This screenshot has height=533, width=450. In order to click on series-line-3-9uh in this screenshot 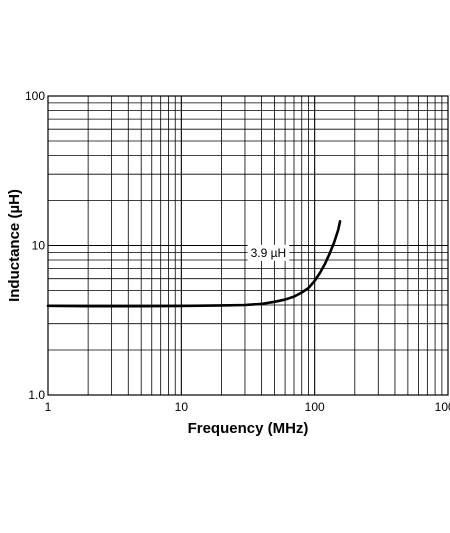, I will do `click(194, 264)`.